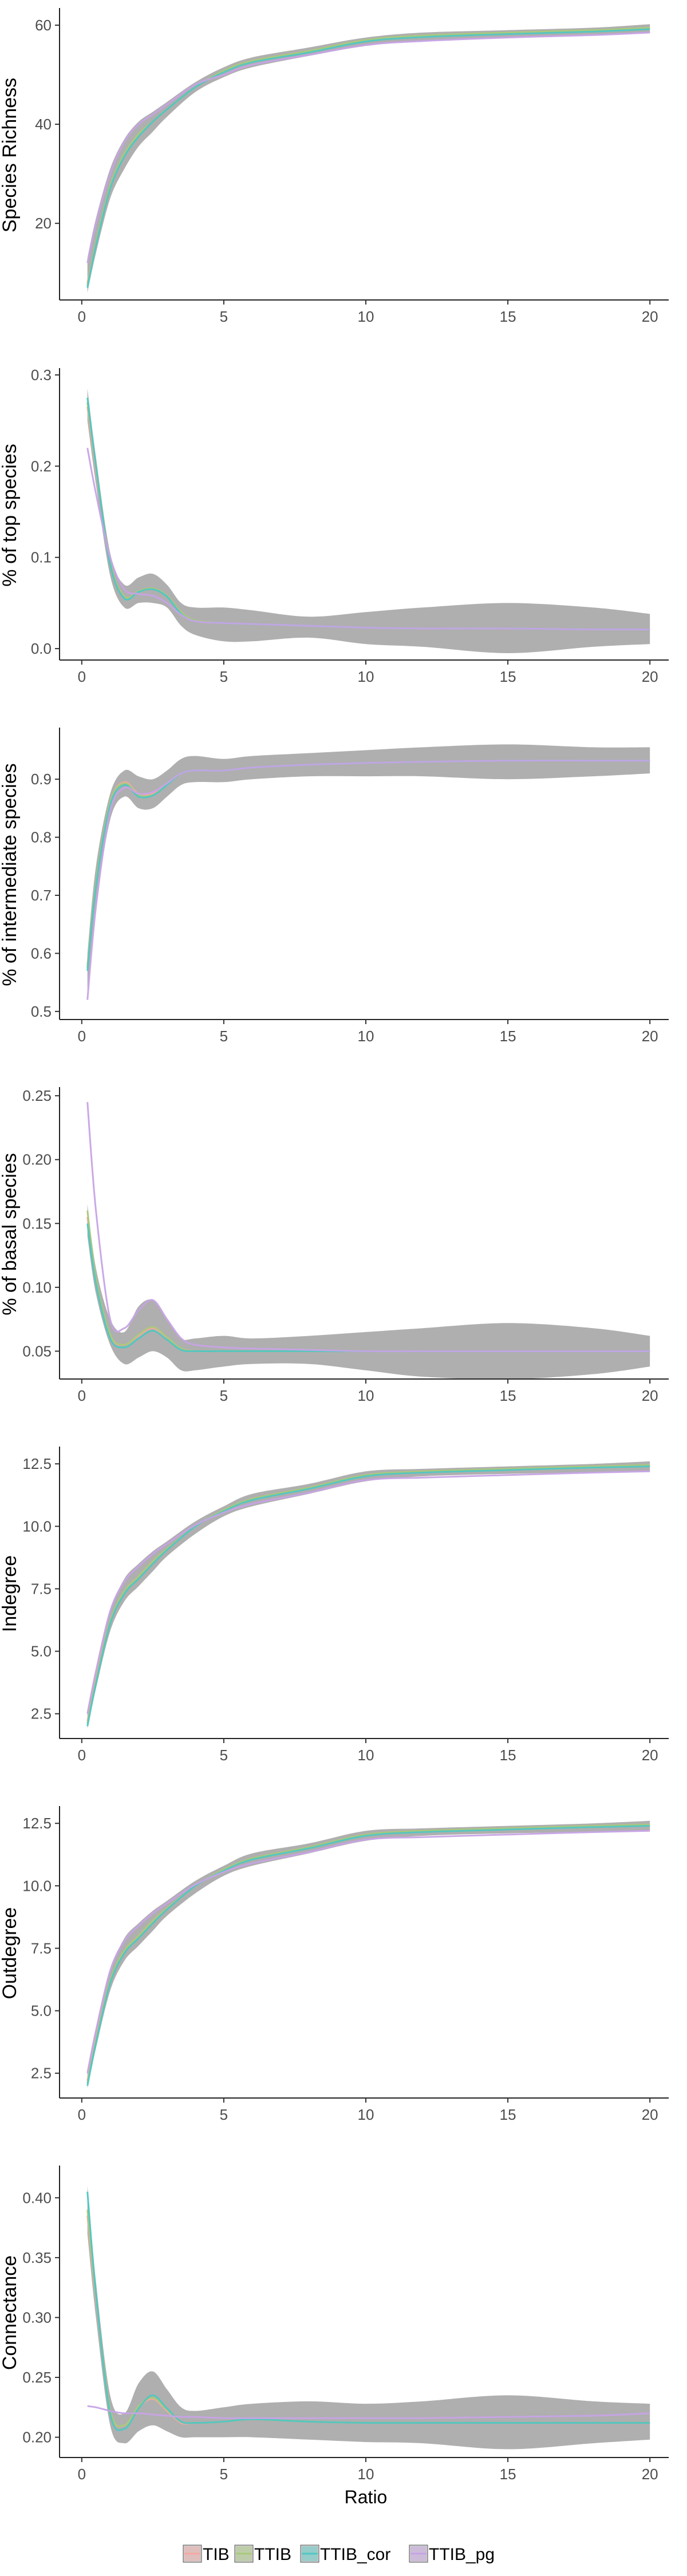  What do you see at coordinates (272, 2554) in the screenshot?
I see `legend-label: TTIB` at bounding box center [272, 2554].